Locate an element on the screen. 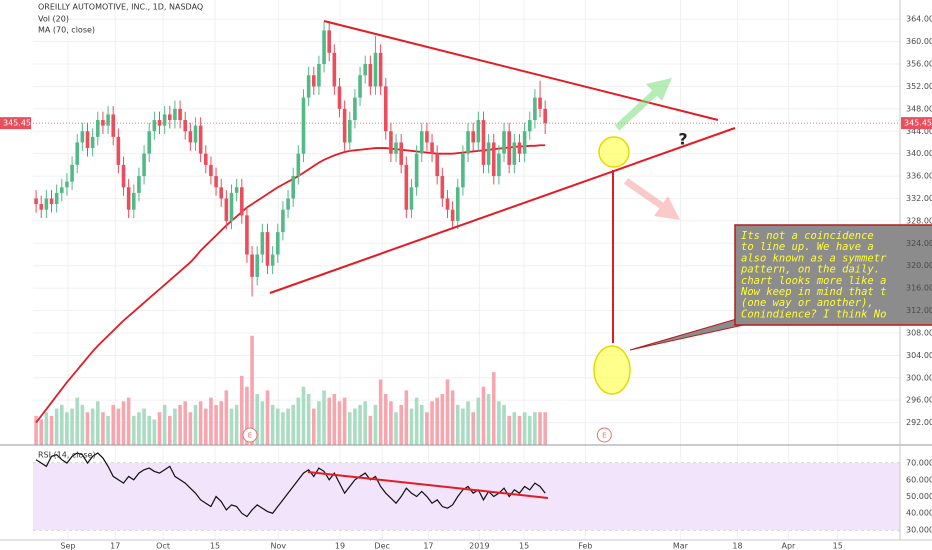  indicator-label: RSI (14, close) is located at coordinates (67, 455).